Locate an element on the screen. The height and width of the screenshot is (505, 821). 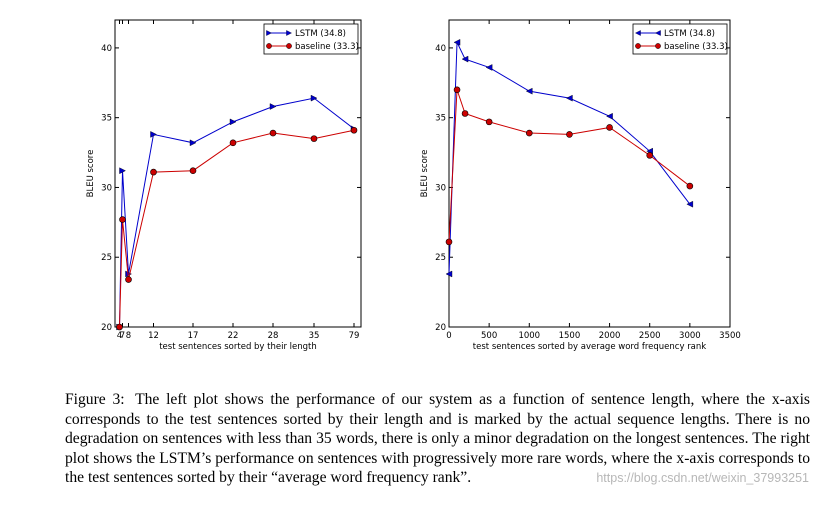
x-tick-label: 22 is located at coordinates (233, 336).